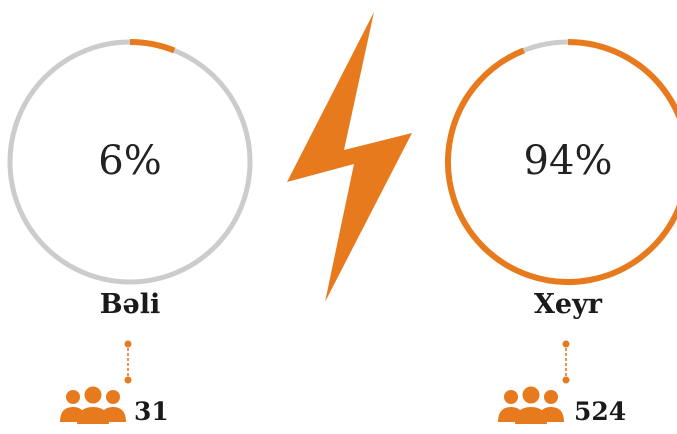 The image size is (677, 434). Describe the element at coordinates (130, 304) in the screenshot. I see `category-label-yes: Bəli` at that location.